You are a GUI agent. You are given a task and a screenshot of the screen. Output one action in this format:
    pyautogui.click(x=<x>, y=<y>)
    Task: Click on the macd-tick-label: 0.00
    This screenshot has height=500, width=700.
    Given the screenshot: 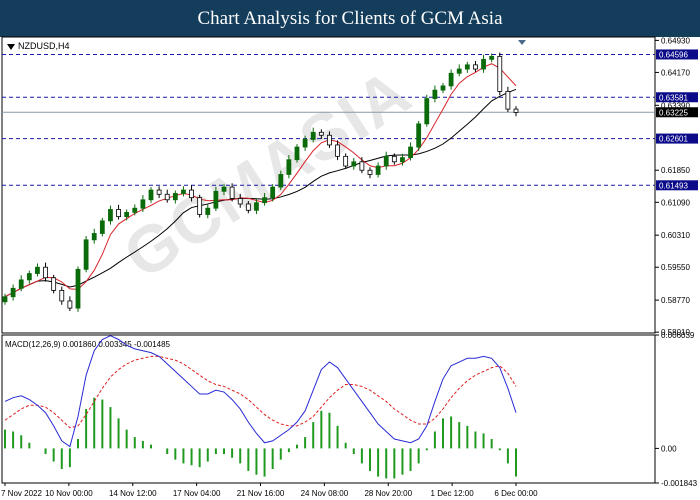 What is the action you would take?
    pyautogui.click(x=669, y=448)
    